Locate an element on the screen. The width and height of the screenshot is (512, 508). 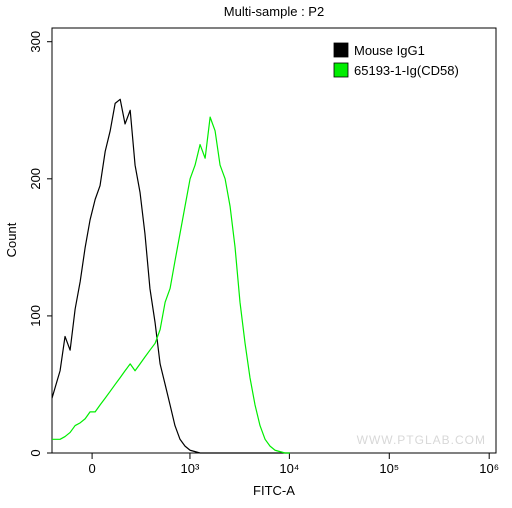
y-tick-label: 300 is located at coordinates (35, 42).